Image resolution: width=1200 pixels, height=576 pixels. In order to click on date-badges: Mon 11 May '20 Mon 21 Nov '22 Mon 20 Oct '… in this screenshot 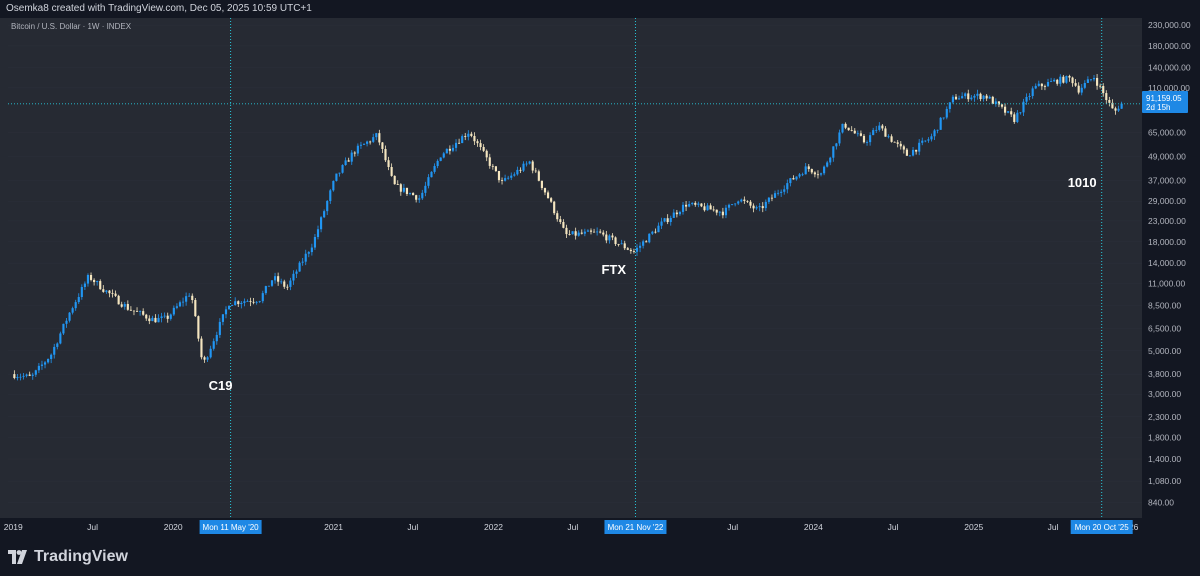, I will do `click(666, 527)`.